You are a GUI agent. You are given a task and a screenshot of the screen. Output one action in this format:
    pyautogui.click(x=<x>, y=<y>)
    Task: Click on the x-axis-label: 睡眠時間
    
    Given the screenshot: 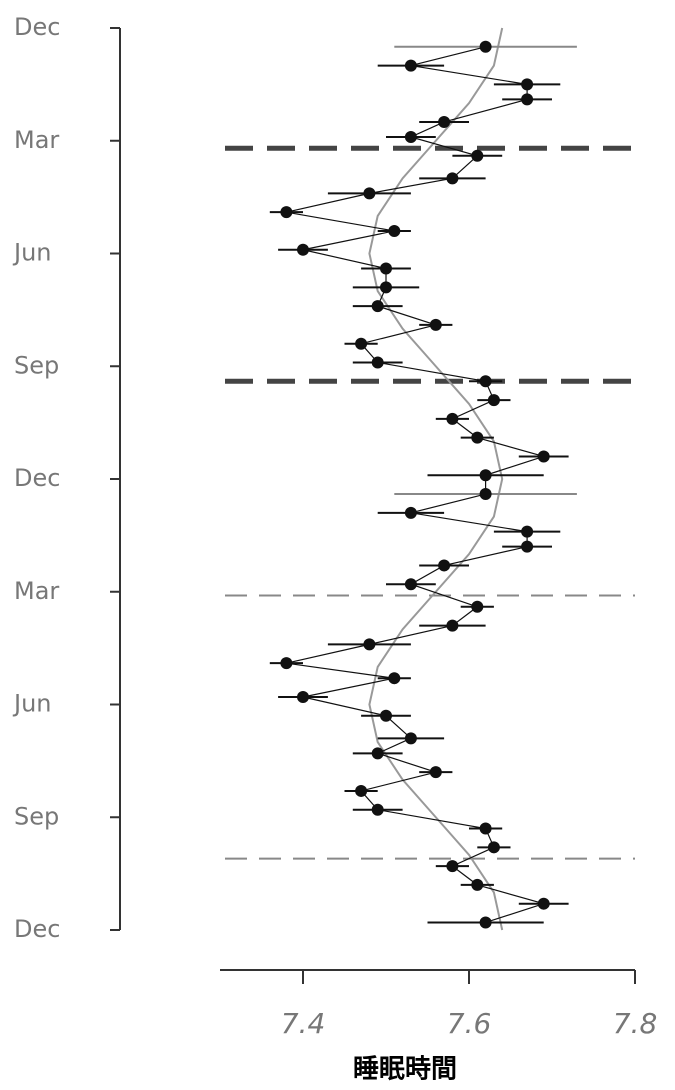 What is the action you would take?
    pyautogui.click(x=405, y=1070)
    